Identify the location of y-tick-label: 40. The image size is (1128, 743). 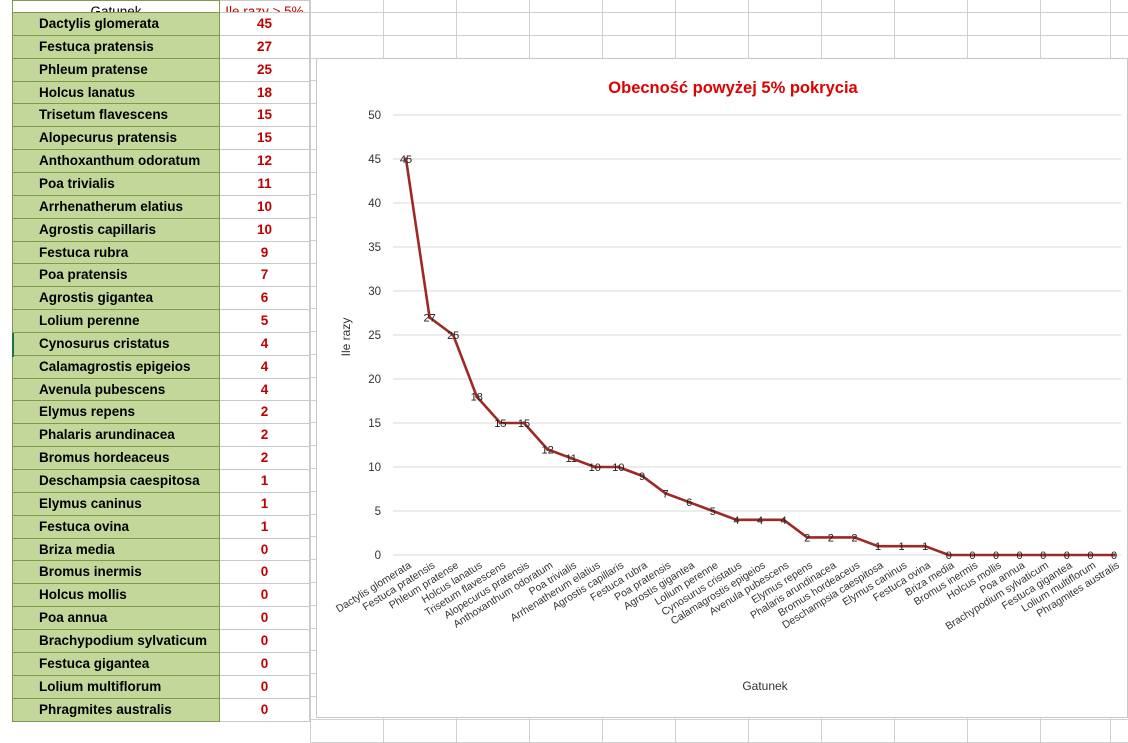
(374, 204).